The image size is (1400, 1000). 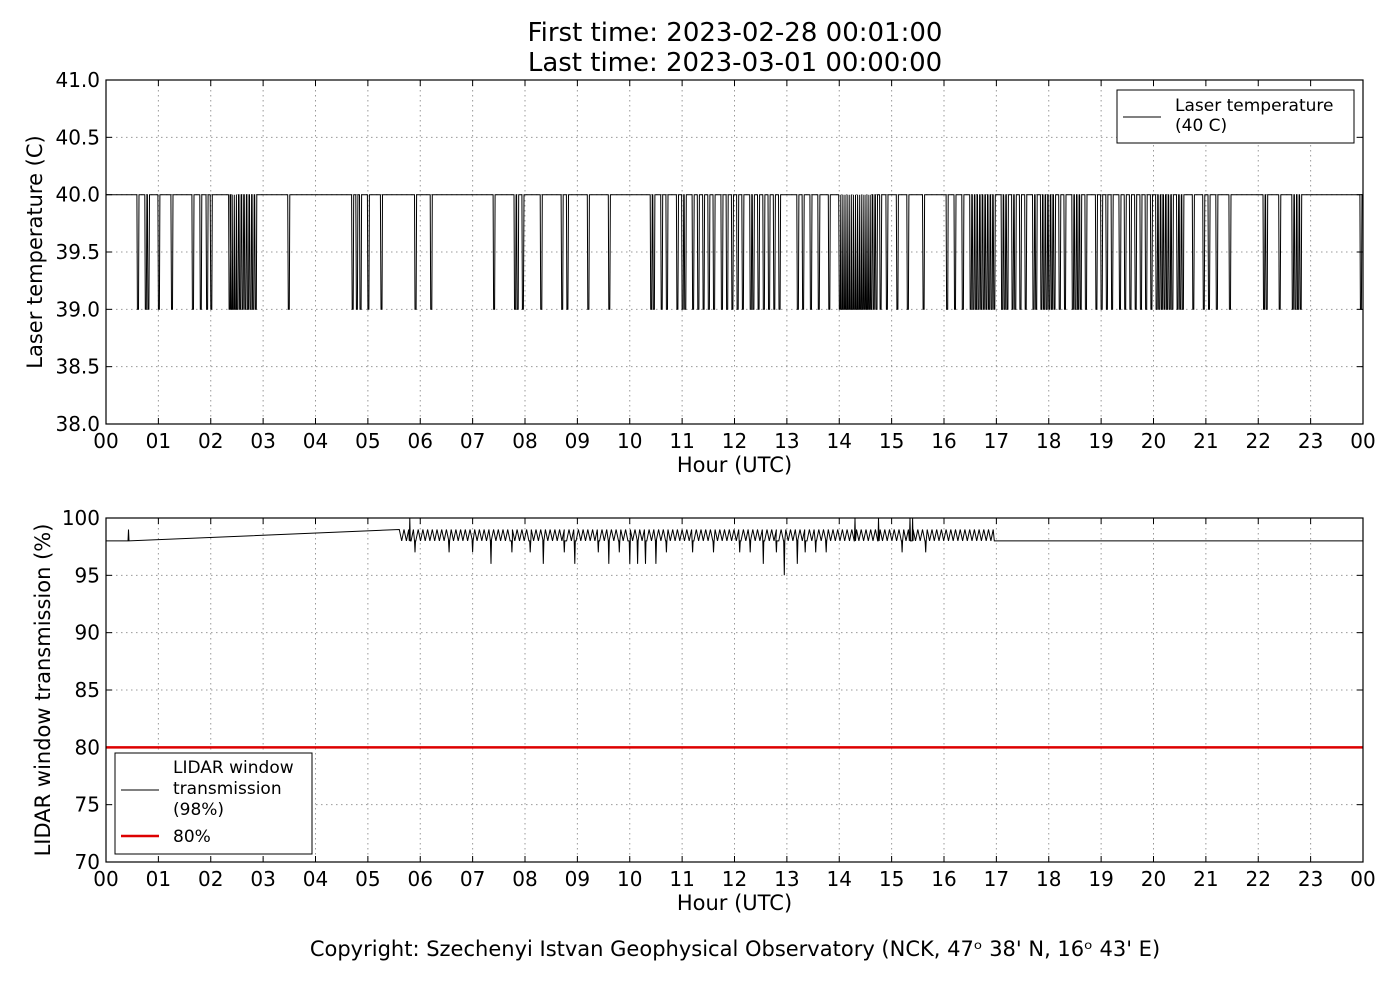 What do you see at coordinates (77, 137) in the screenshot?
I see `y-tick-label: 40.5` at bounding box center [77, 137].